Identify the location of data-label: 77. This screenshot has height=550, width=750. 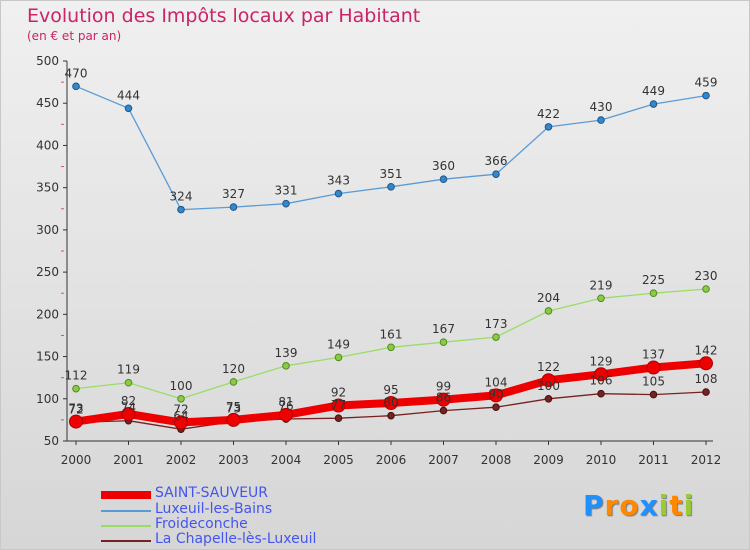
(338, 405).